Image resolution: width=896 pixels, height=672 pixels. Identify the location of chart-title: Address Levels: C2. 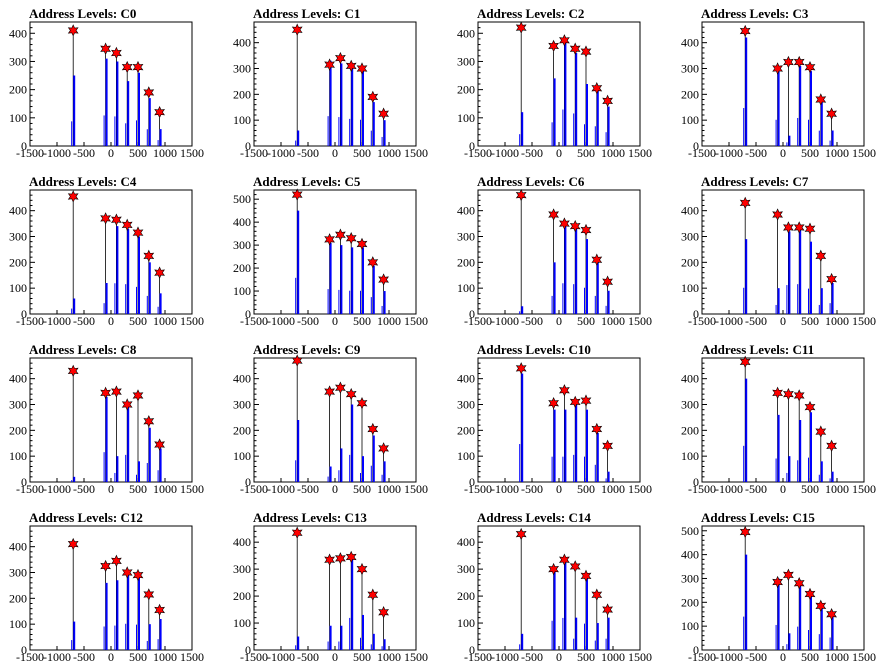
(530, 13).